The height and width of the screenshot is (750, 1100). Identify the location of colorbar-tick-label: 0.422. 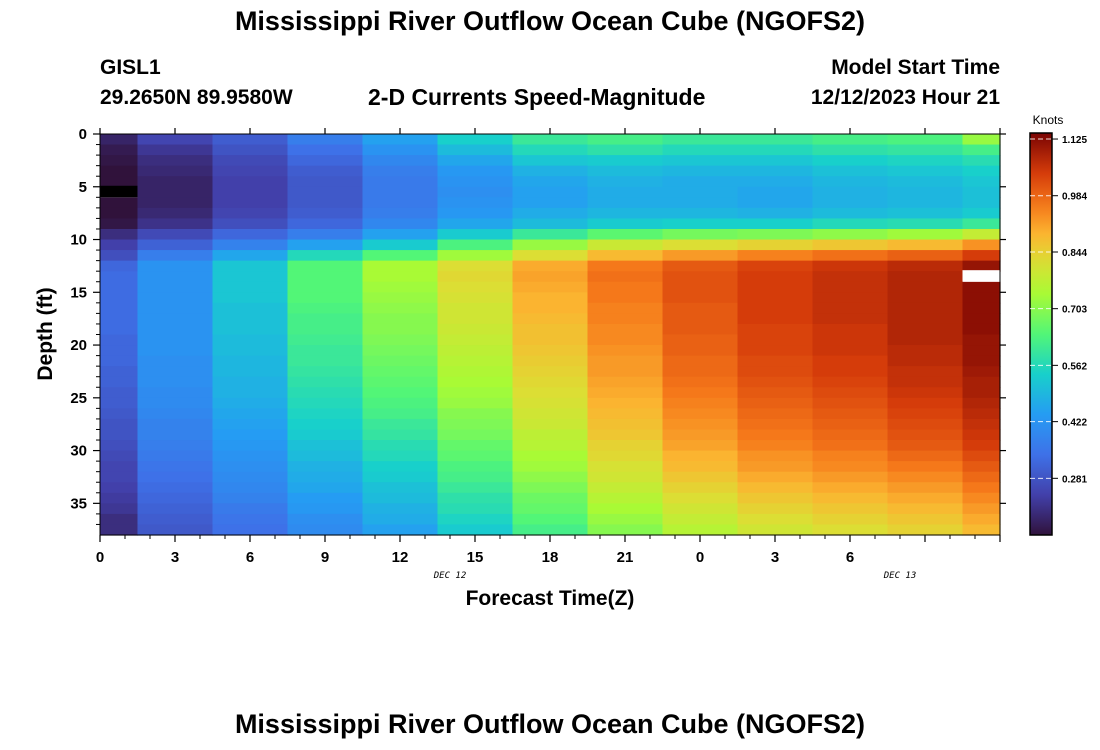
(1074, 423).